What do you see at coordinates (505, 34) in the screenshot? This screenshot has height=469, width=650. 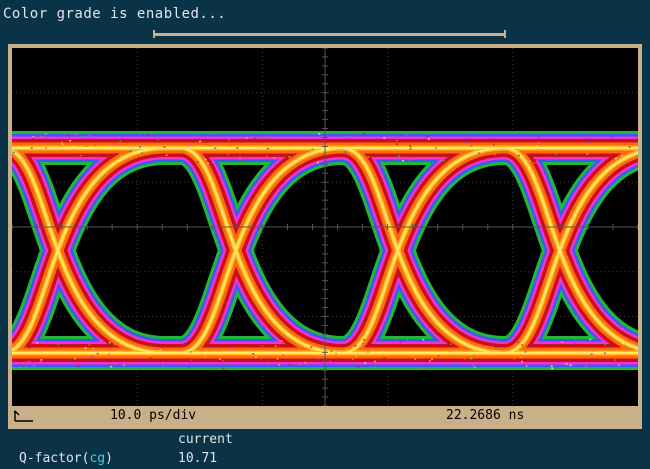 I see `progress-end-cap` at bounding box center [505, 34].